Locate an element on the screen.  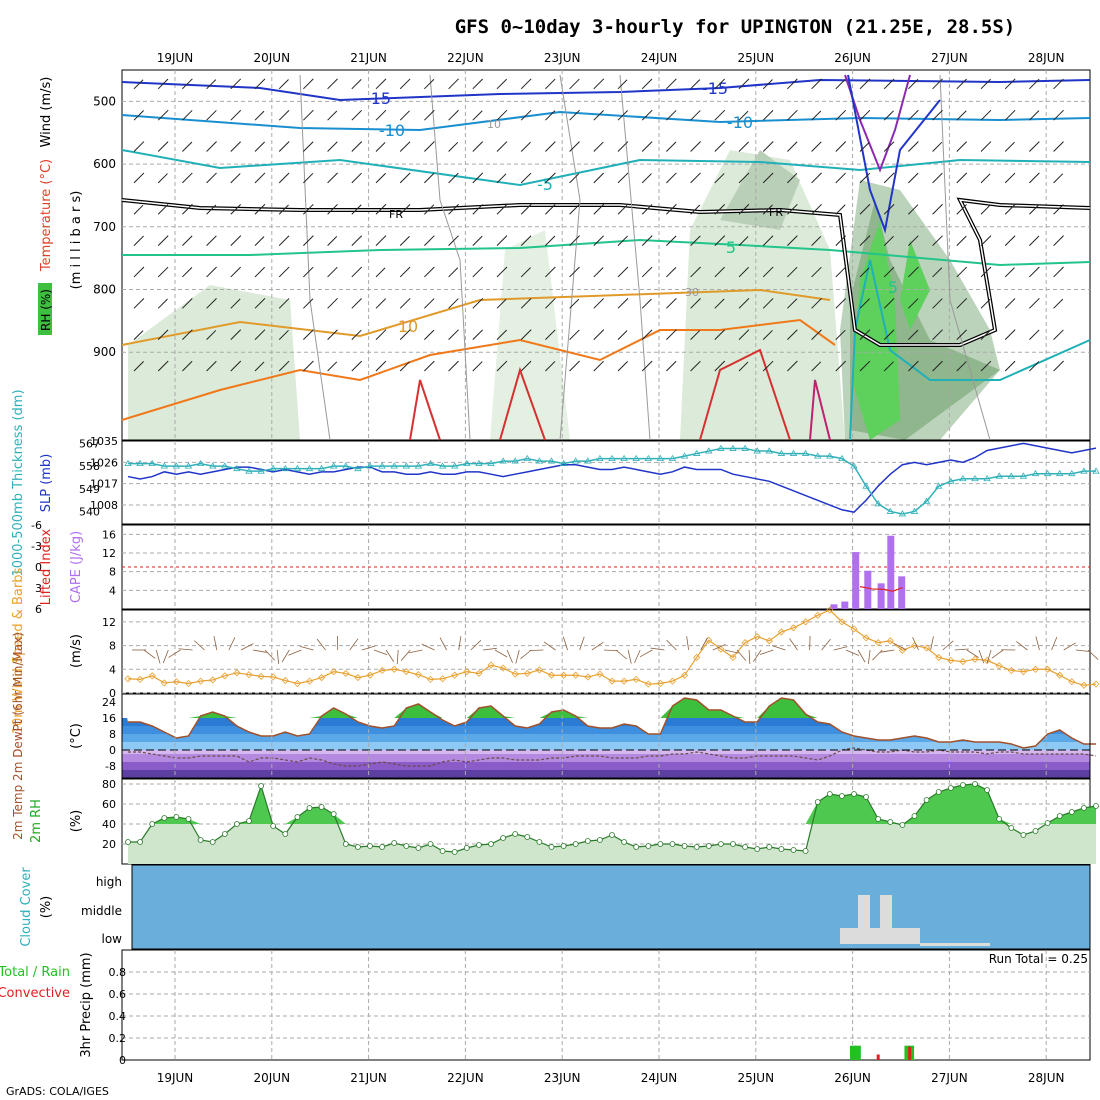
temperature-color-band is located at coordinates (606, 774).